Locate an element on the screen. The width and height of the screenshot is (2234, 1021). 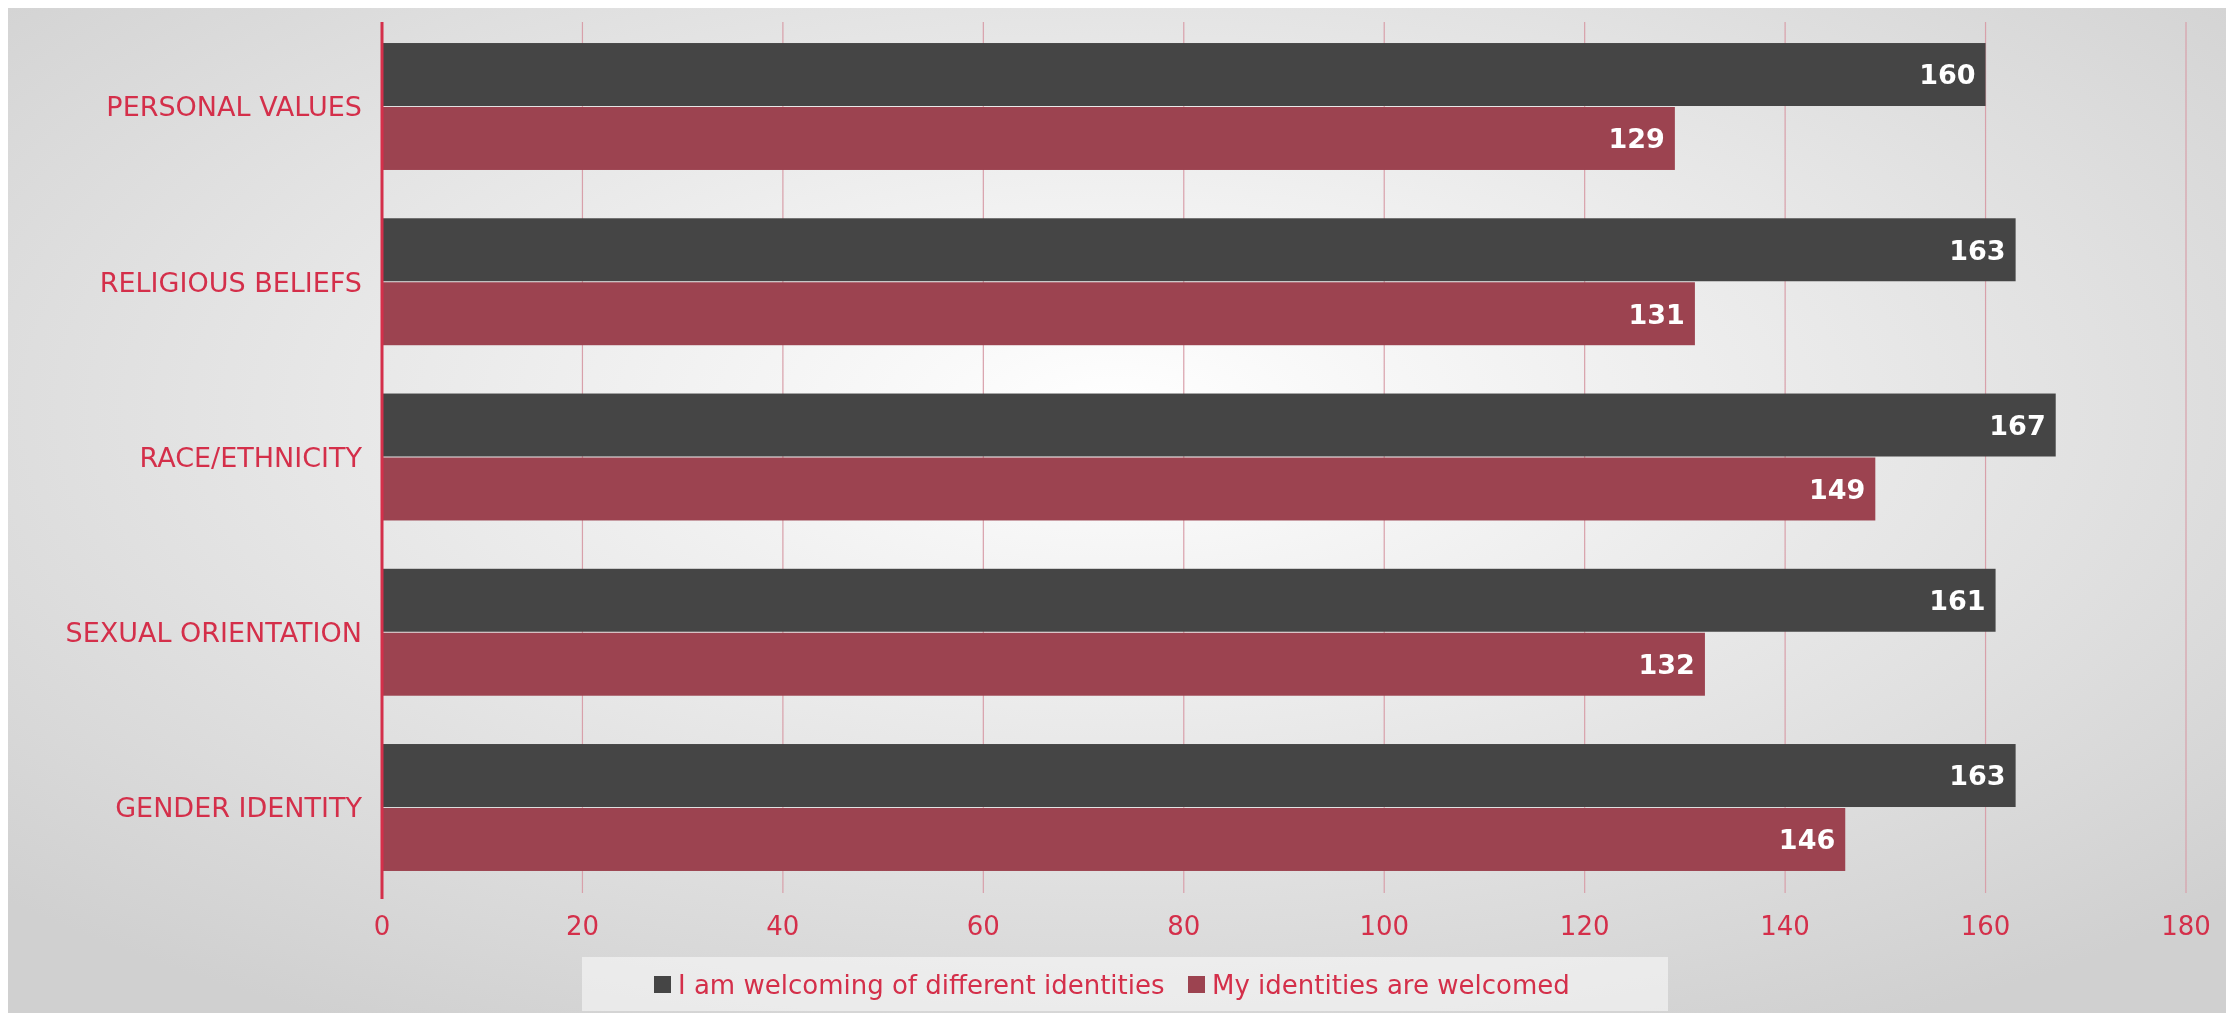
x-tick-label: 80 is located at coordinates (1184, 926).